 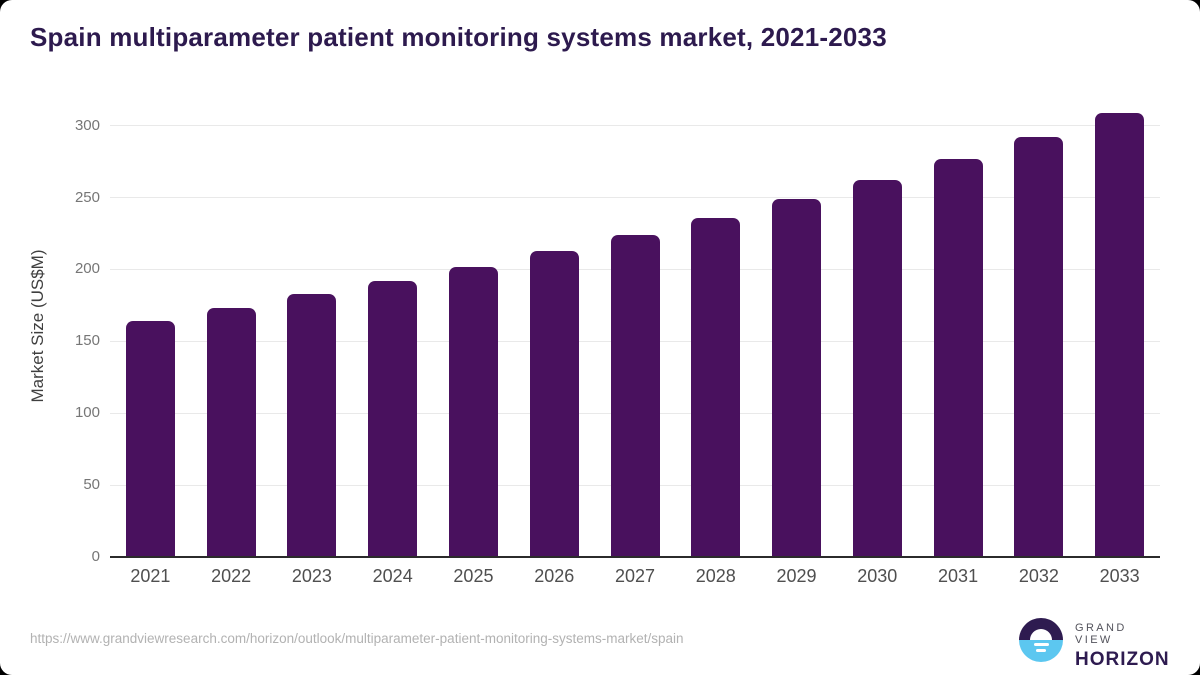 I want to click on y-tick-250: 250, so click(x=87, y=197).